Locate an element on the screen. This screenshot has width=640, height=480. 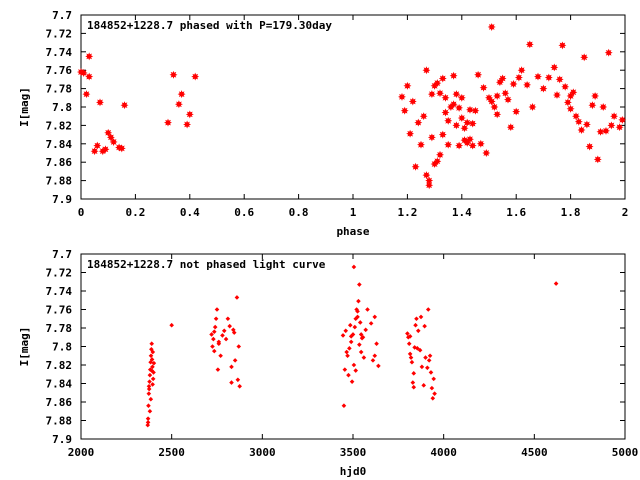
y-tick-label: 7.86 is located at coordinates (59, 402).